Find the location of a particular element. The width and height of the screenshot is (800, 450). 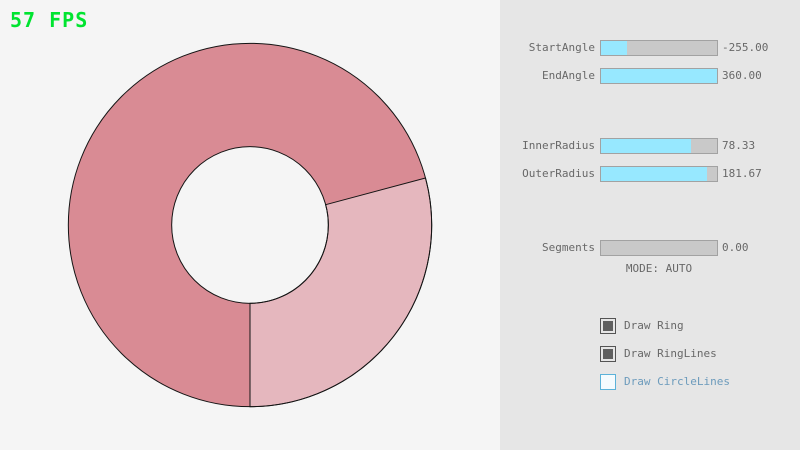

slider-row-outerradius: OuterRadius 181.67 is located at coordinates (650, 174).